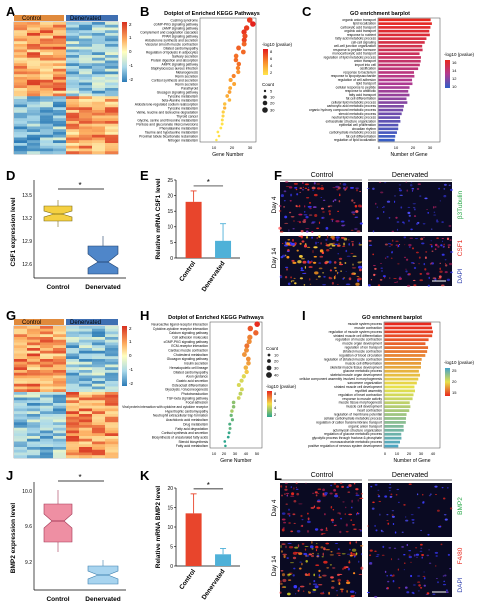 Image resolution: width=484 pixels, height=614 pixels. Describe the element at coordinates (214, 584) in the screenshot. I see `bar-category-label: Denervated` at that location.